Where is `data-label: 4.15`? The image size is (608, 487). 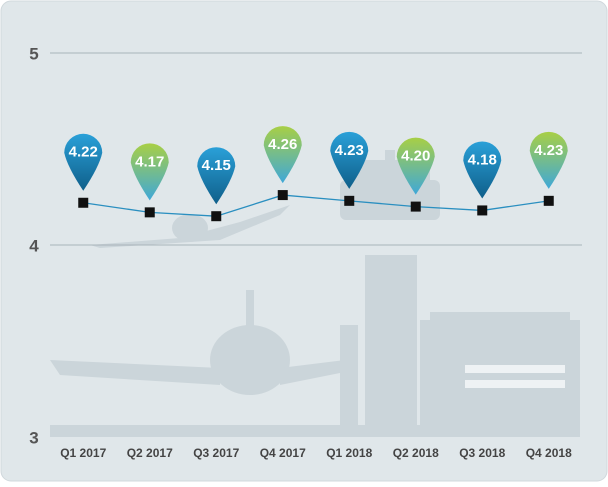 data-label: 4.15 is located at coordinates (216, 165).